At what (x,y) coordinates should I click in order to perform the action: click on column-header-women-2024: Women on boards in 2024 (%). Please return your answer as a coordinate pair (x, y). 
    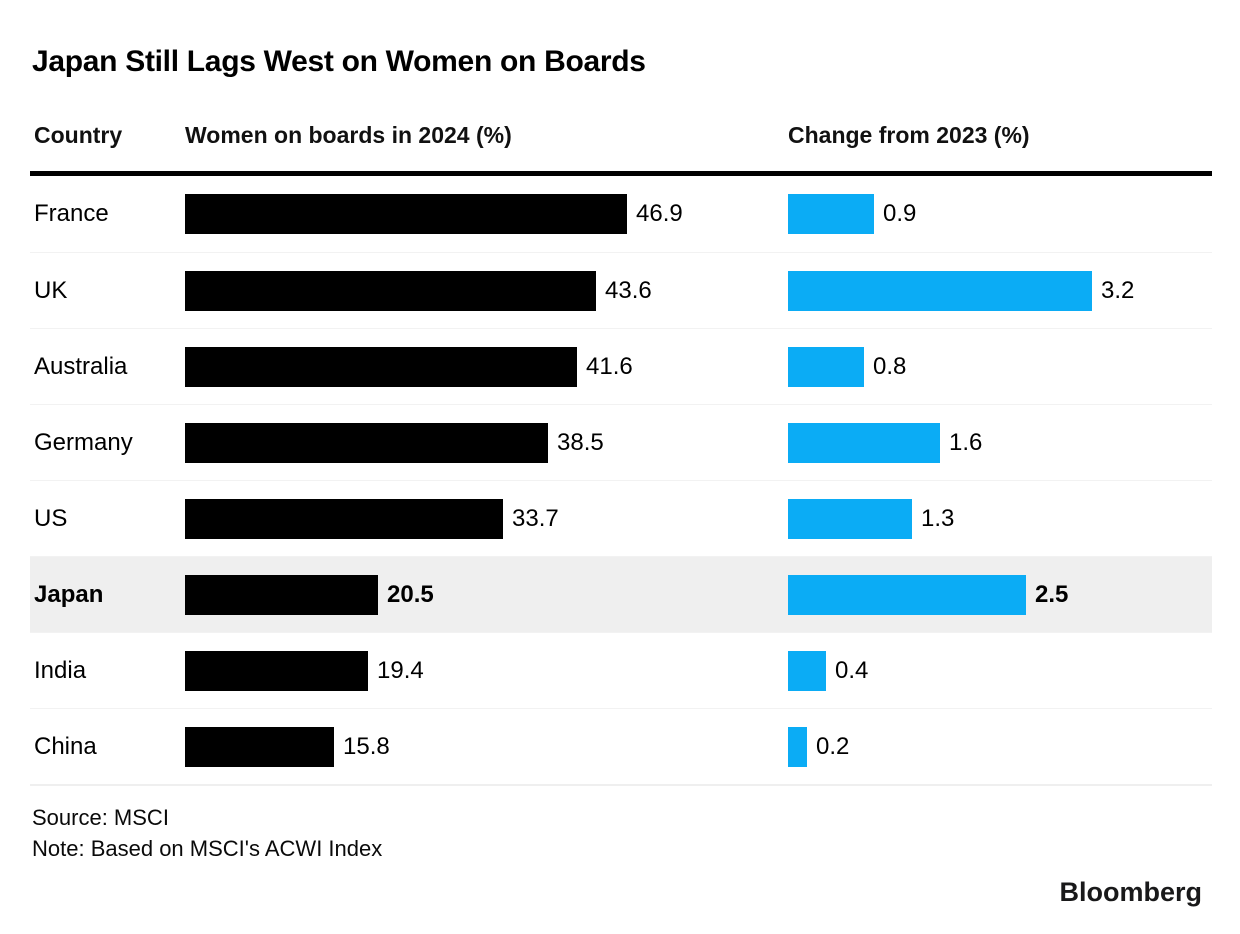
    Looking at the image, I should click on (348, 135).